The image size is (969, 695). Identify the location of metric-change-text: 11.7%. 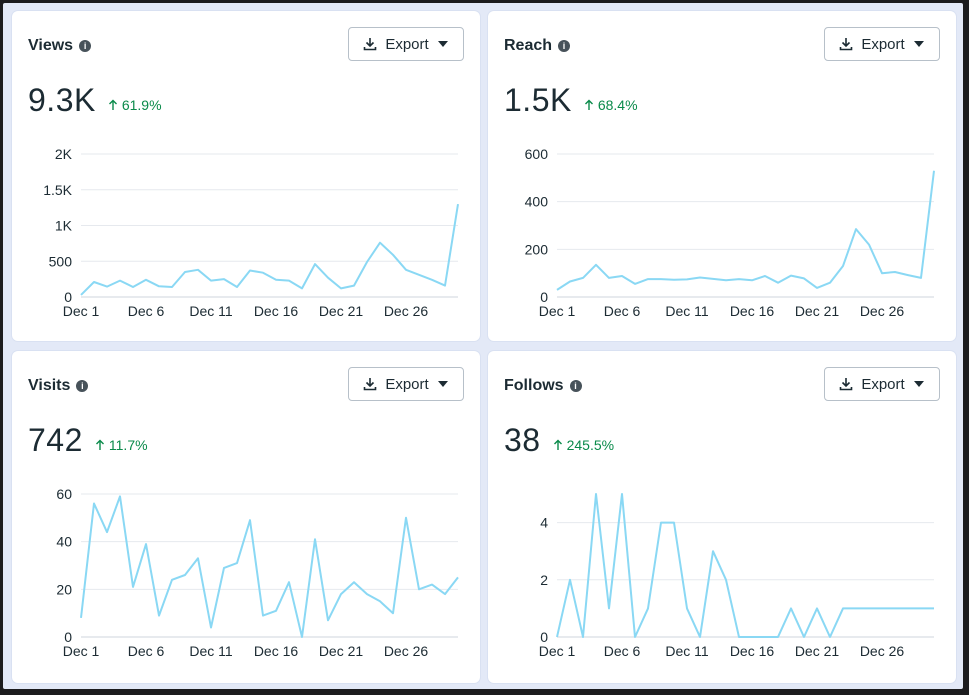
(128, 445).